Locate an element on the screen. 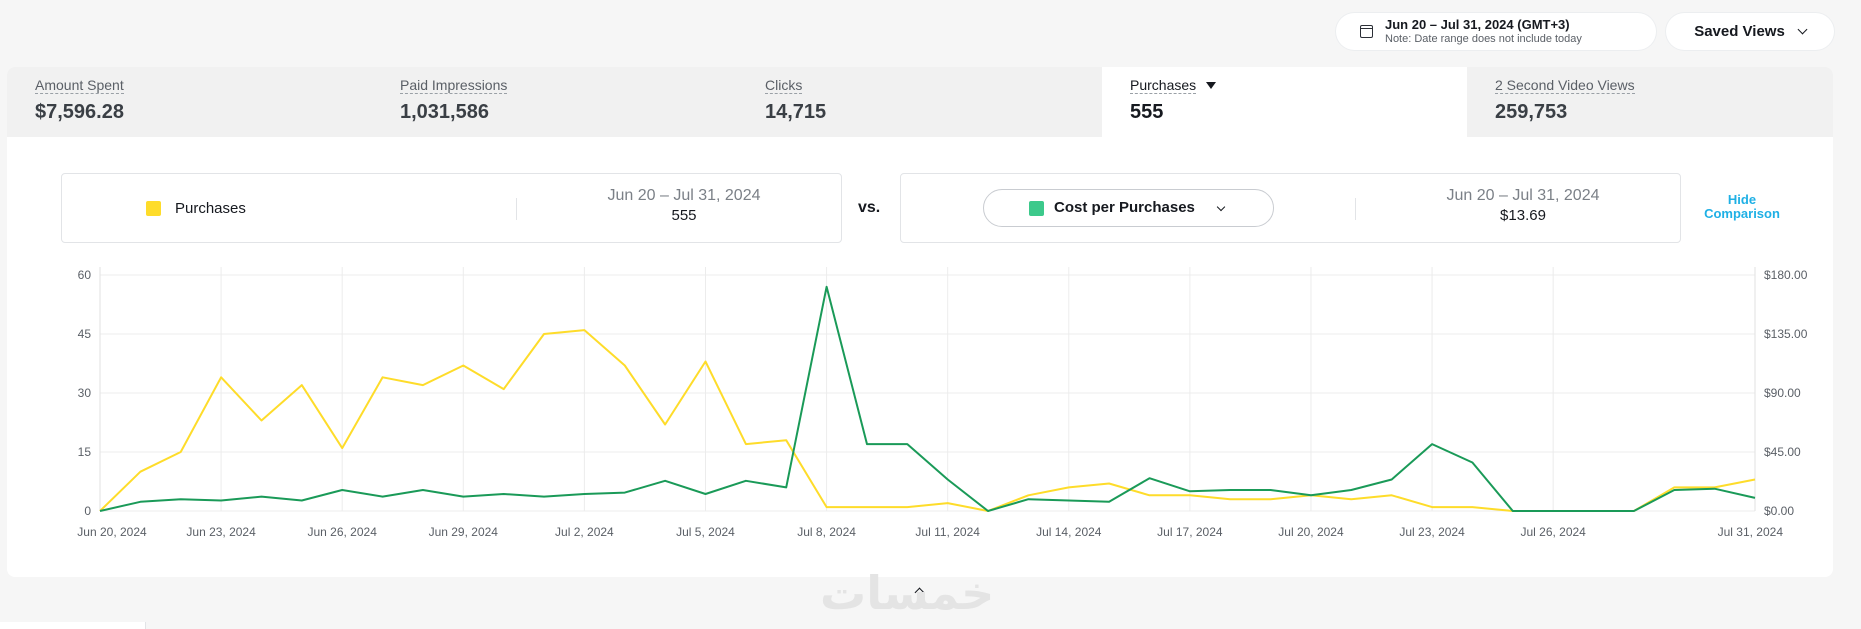 Image resolution: width=1861 pixels, height=629 pixels. tab-paid-impressions: Paid Impressions 1,031,586 is located at coordinates (554, 102).